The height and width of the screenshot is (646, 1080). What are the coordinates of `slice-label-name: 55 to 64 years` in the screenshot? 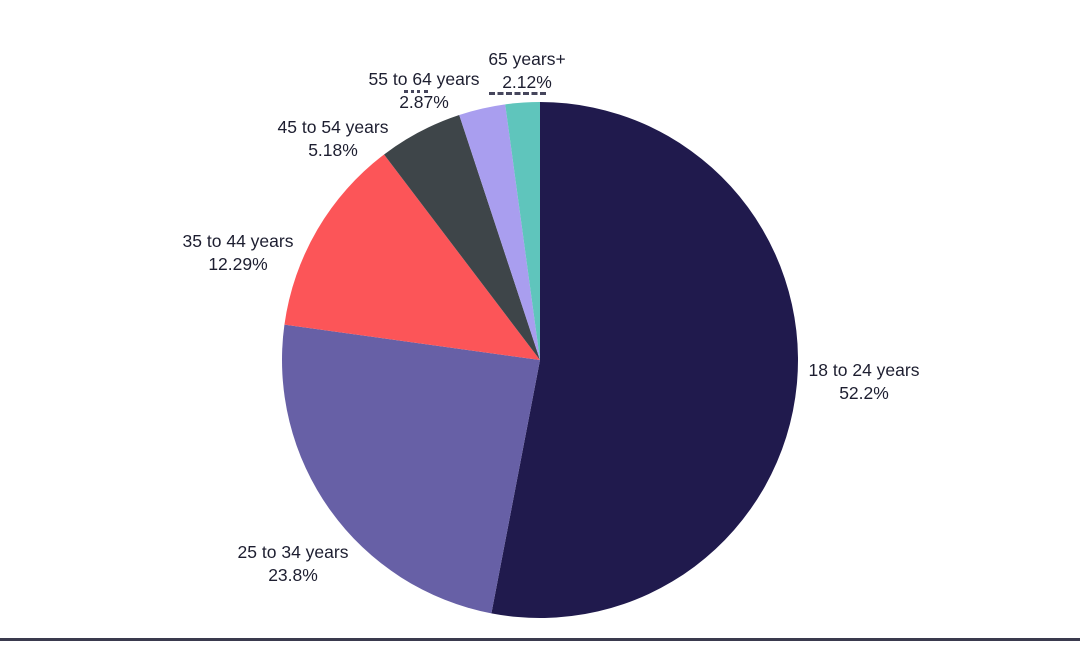 It's located at (424, 79).